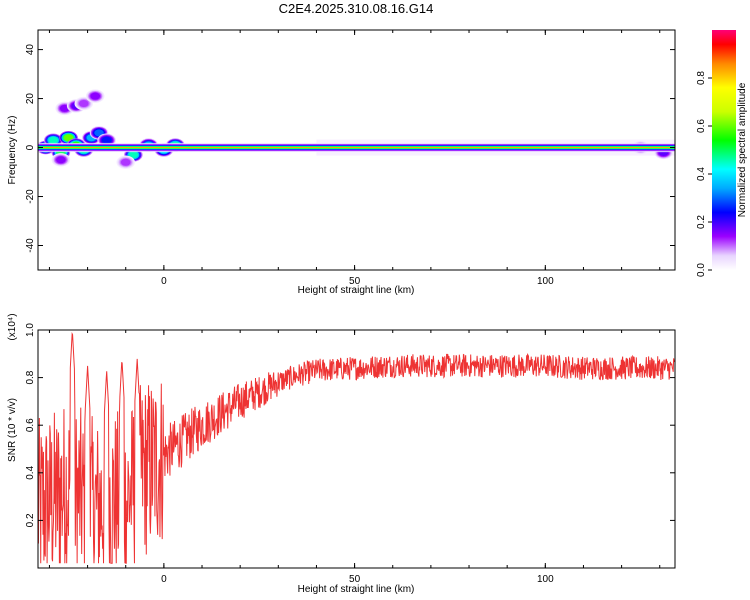  What do you see at coordinates (30, 425) in the screenshot?
I see `snr-y-tick-label: 0.6` at bounding box center [30, 425].